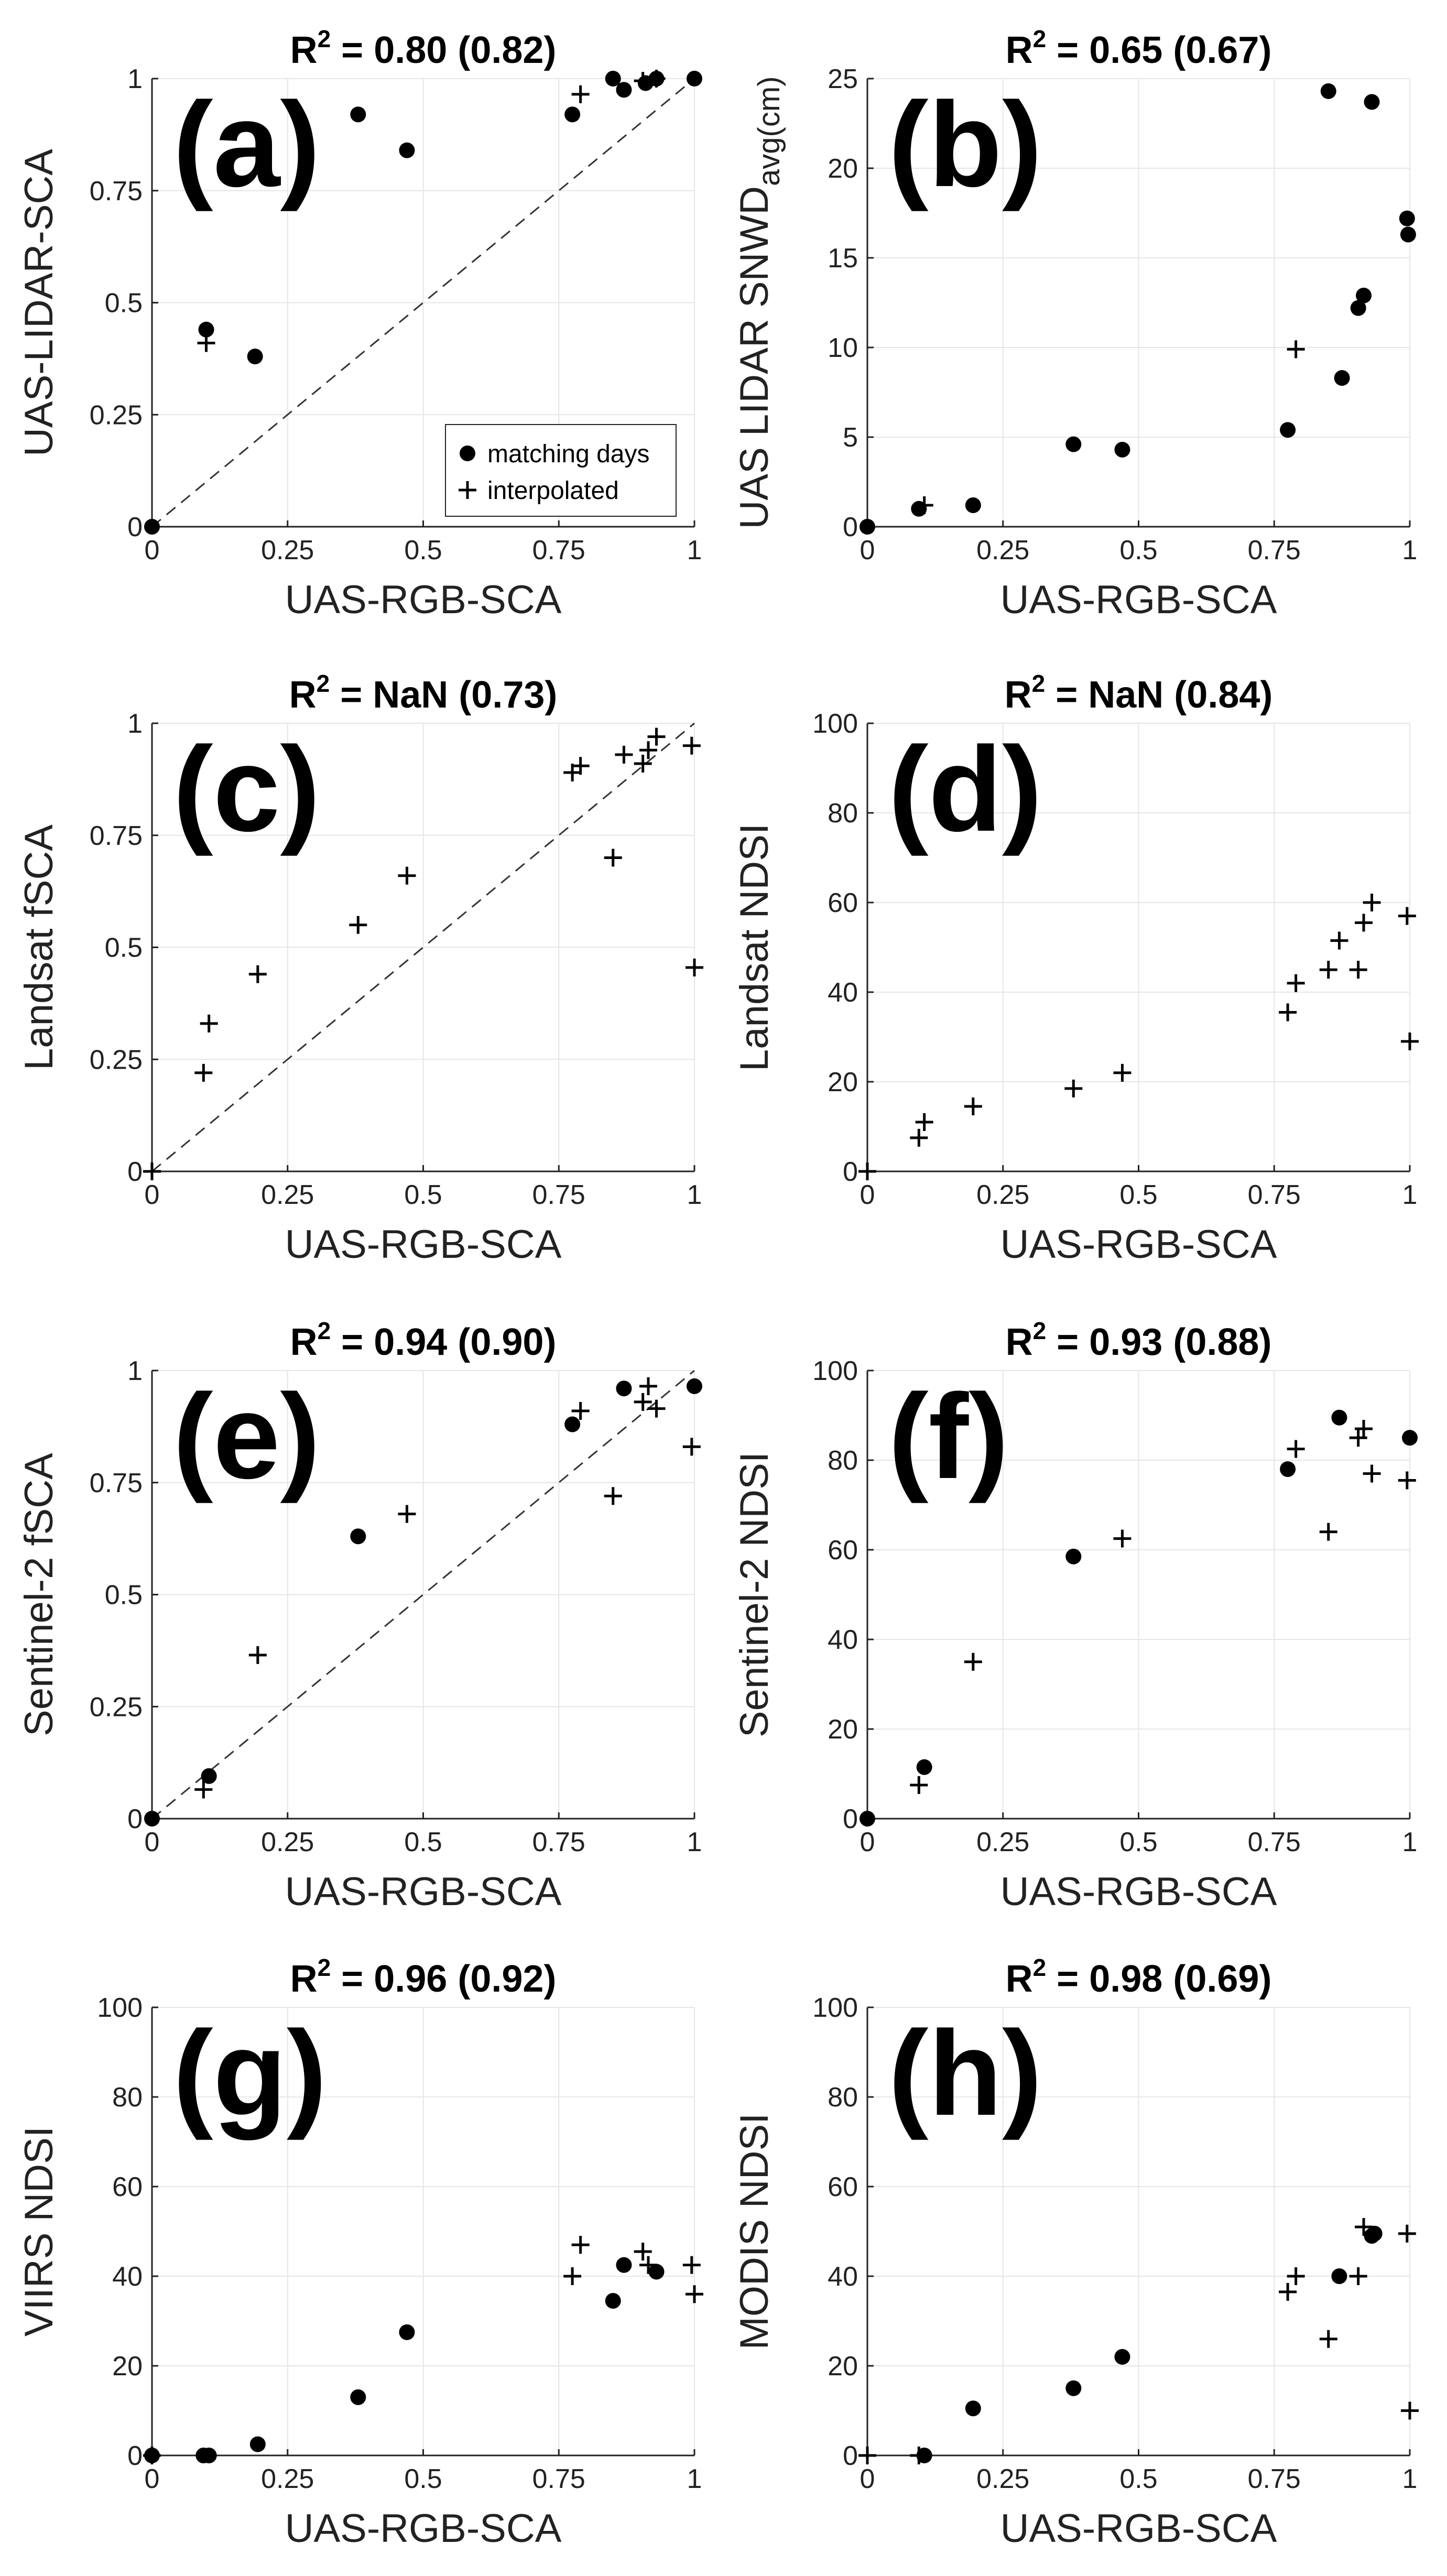 This screenshot has height=2576, width=1447. Describe the element at coordinates (843, 903) in the screenshot. I see `y-tick-label: 60` at that location.